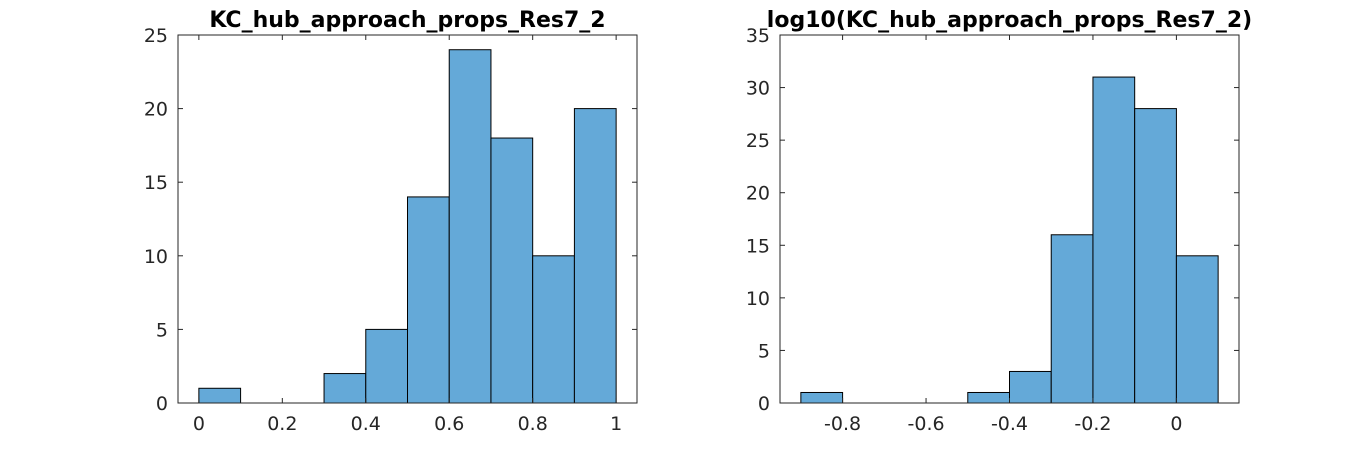 This screenshot has width=1370, height=453. Describe the element at coordinates (407, 20) in the screenshot. I see `chart-title: KC_hub_approach_props_Res7_2` at that location.